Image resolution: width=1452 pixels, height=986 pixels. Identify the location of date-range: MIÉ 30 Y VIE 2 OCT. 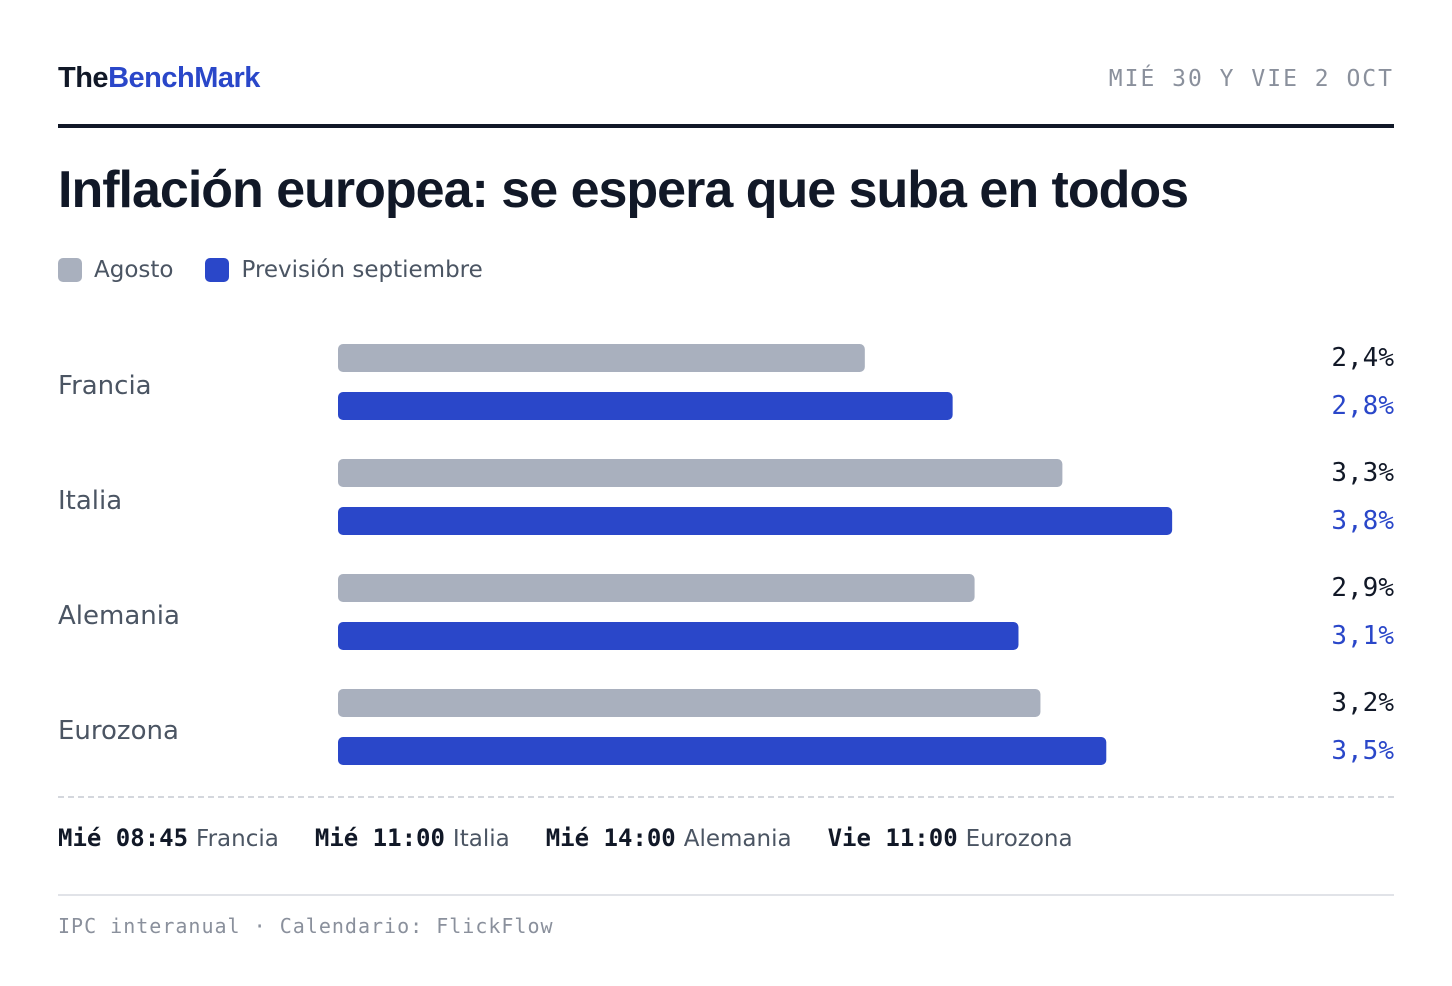
(1251, 79).